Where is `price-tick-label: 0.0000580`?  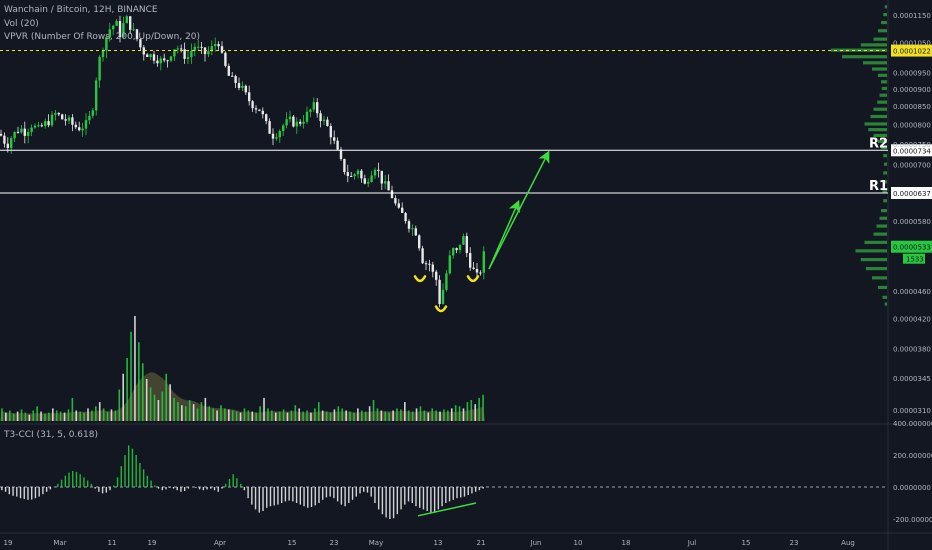 price-tick-label: 0.0000580 is located at coordinates (912, 222).